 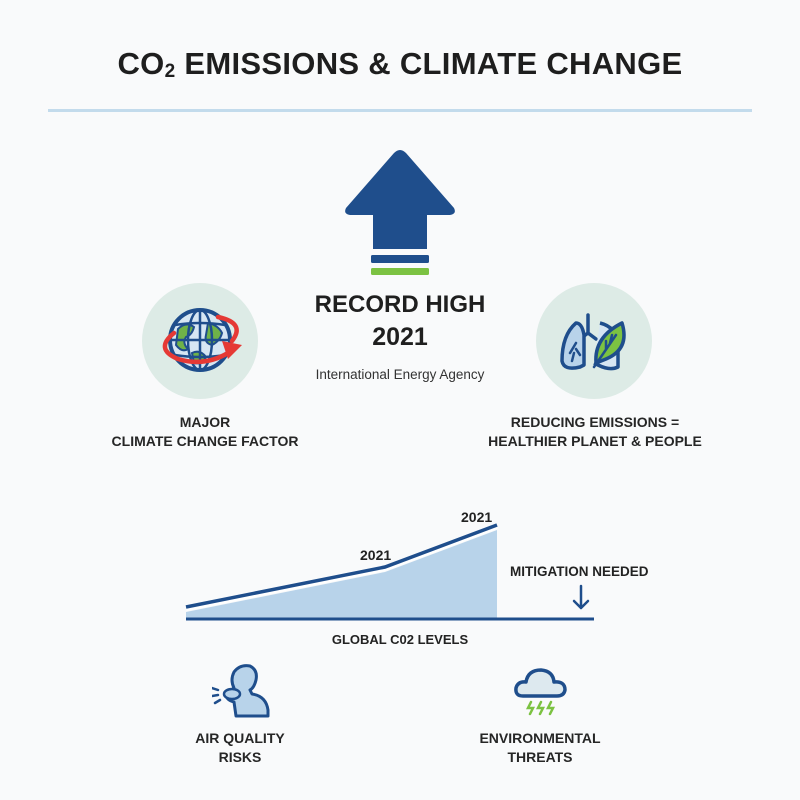 I want to click on risk-caption-line1: AIR QUALITY, so click(x=240, y=738).